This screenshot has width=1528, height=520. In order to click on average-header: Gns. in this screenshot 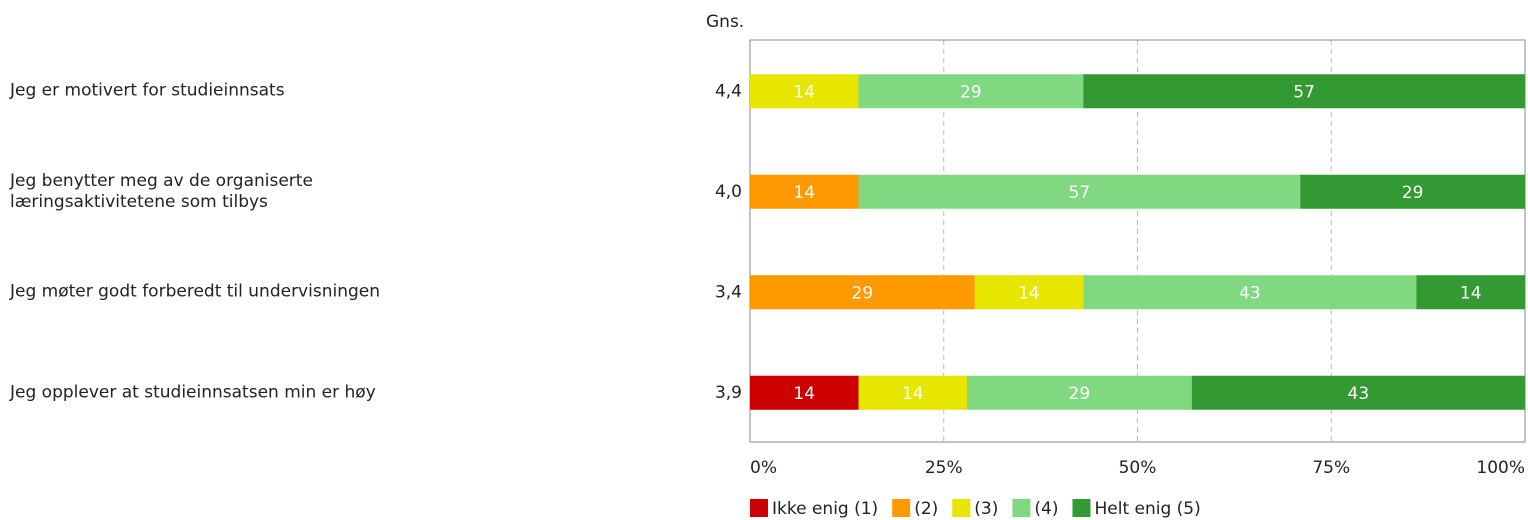, I will do `click(725, 22)`.